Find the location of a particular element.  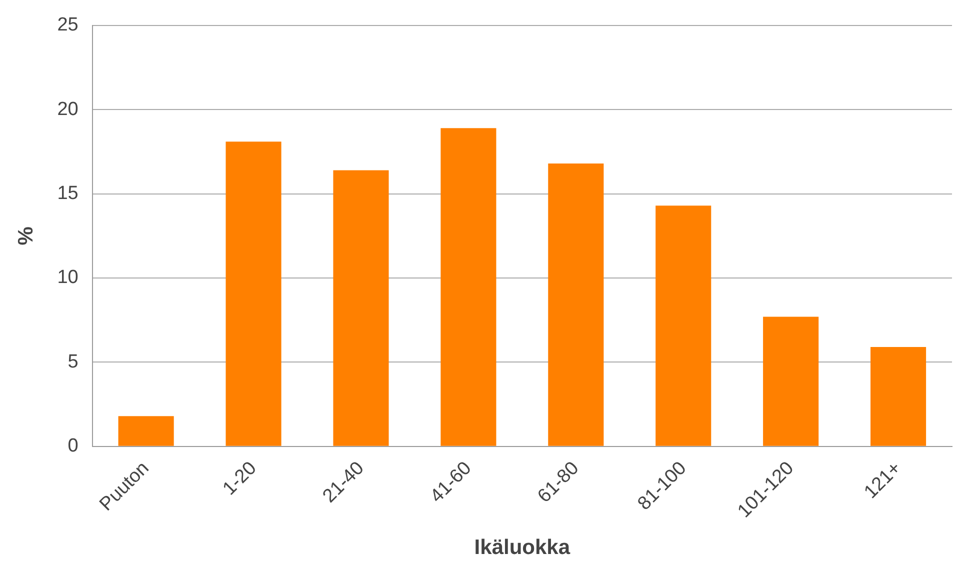

x-axis-title: Ikäluokka is located at coordinates (522, 548).